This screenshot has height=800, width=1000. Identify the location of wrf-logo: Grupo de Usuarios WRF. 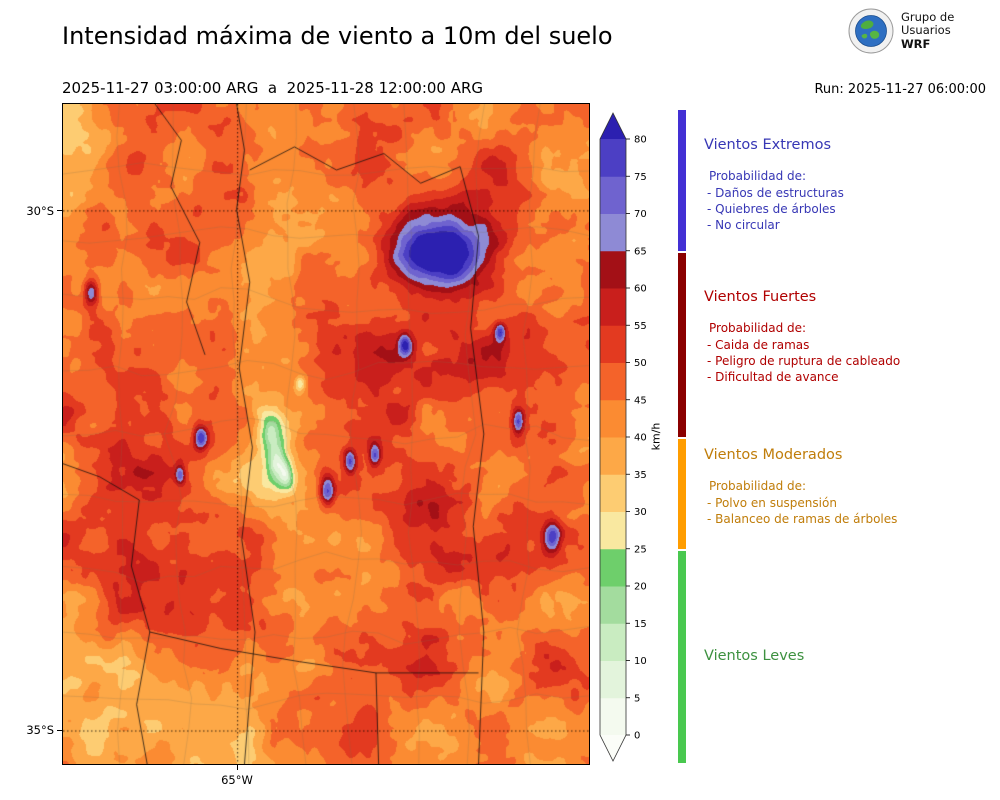
(901, 31).